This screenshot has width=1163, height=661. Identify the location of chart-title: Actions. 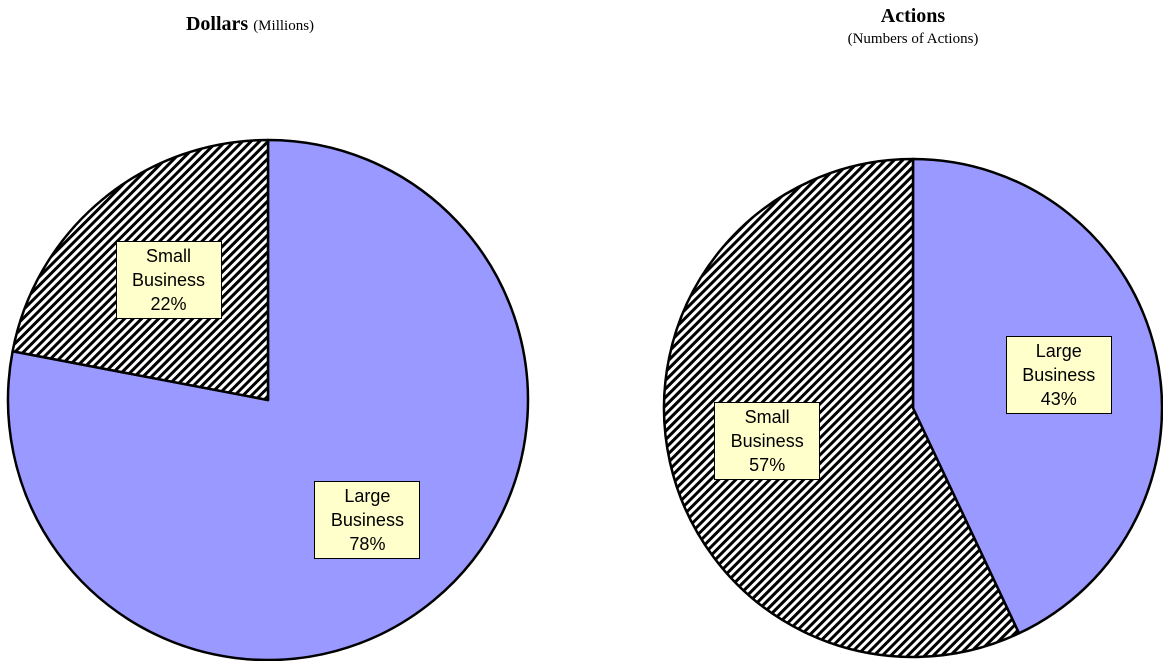
(913, 16).